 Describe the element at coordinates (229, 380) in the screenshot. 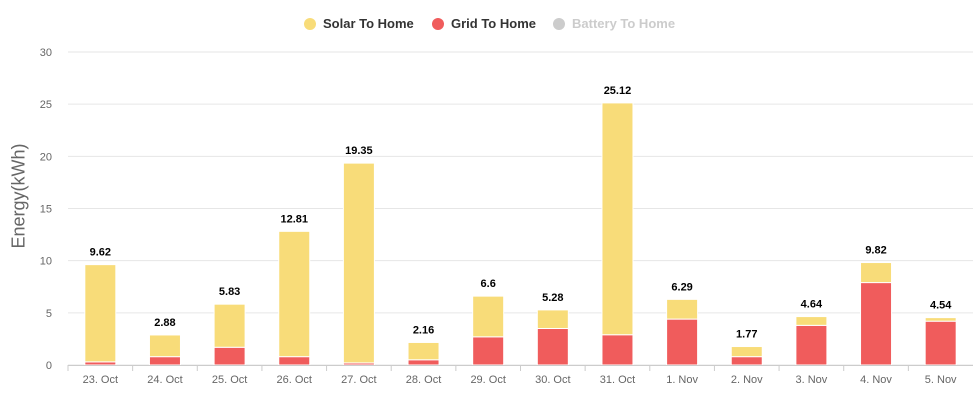

I see `x-tick-label: 25. Oct` at that location.